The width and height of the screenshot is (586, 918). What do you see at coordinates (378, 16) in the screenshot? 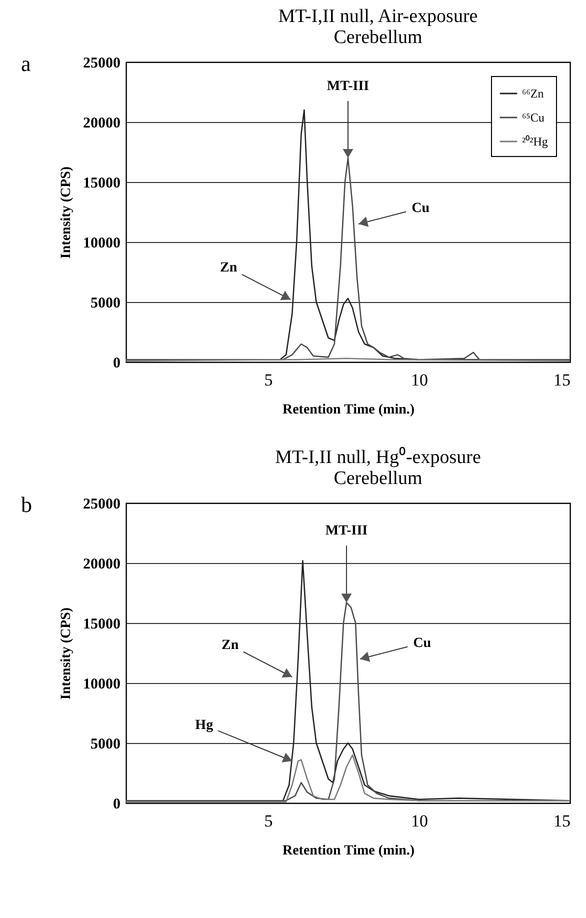
I see `chart-title: MT-I,II null, Air-exposure` at bounding box center [378, 16].